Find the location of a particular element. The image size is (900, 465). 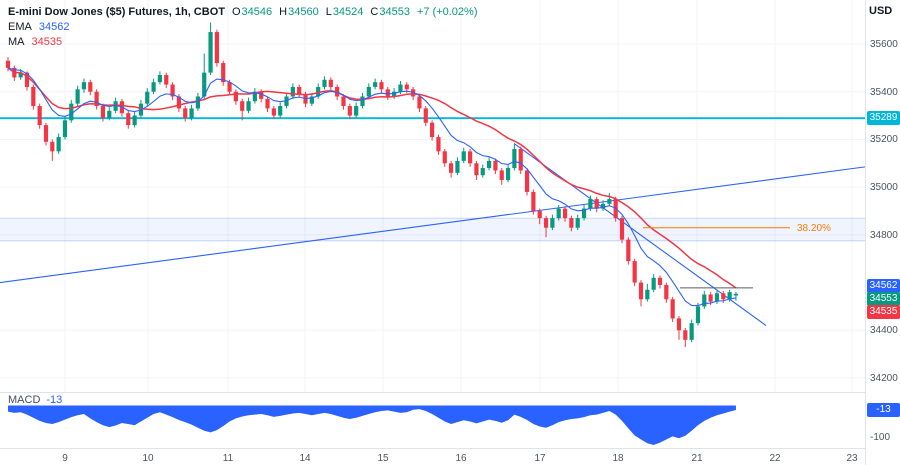

price-tick: 35600 is located at coordinates (884, 44).